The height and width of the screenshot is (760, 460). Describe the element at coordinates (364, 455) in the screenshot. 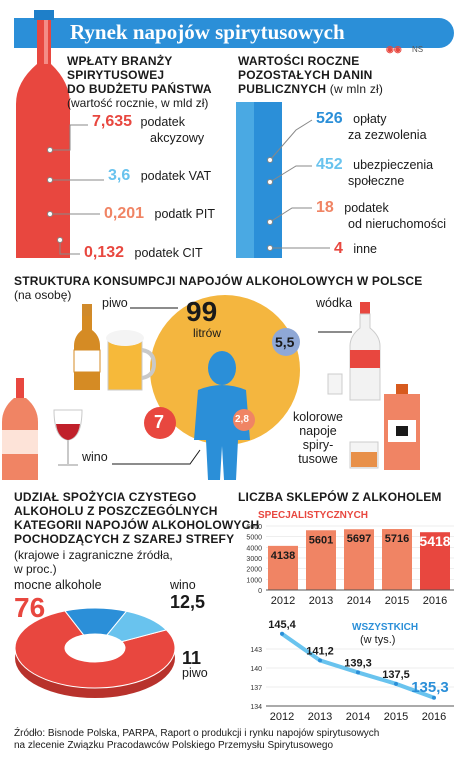

I see `whisky-glass-icon` at that location.